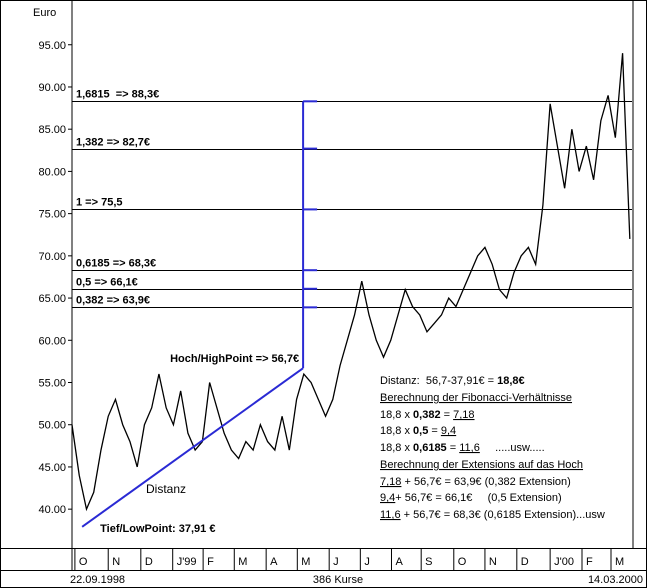 The image size is (647, 588). What do you see at coordinates (52, 299) in the screenshot?
I see `y-tick-label: 65.00` at bounding box center [52, 299].